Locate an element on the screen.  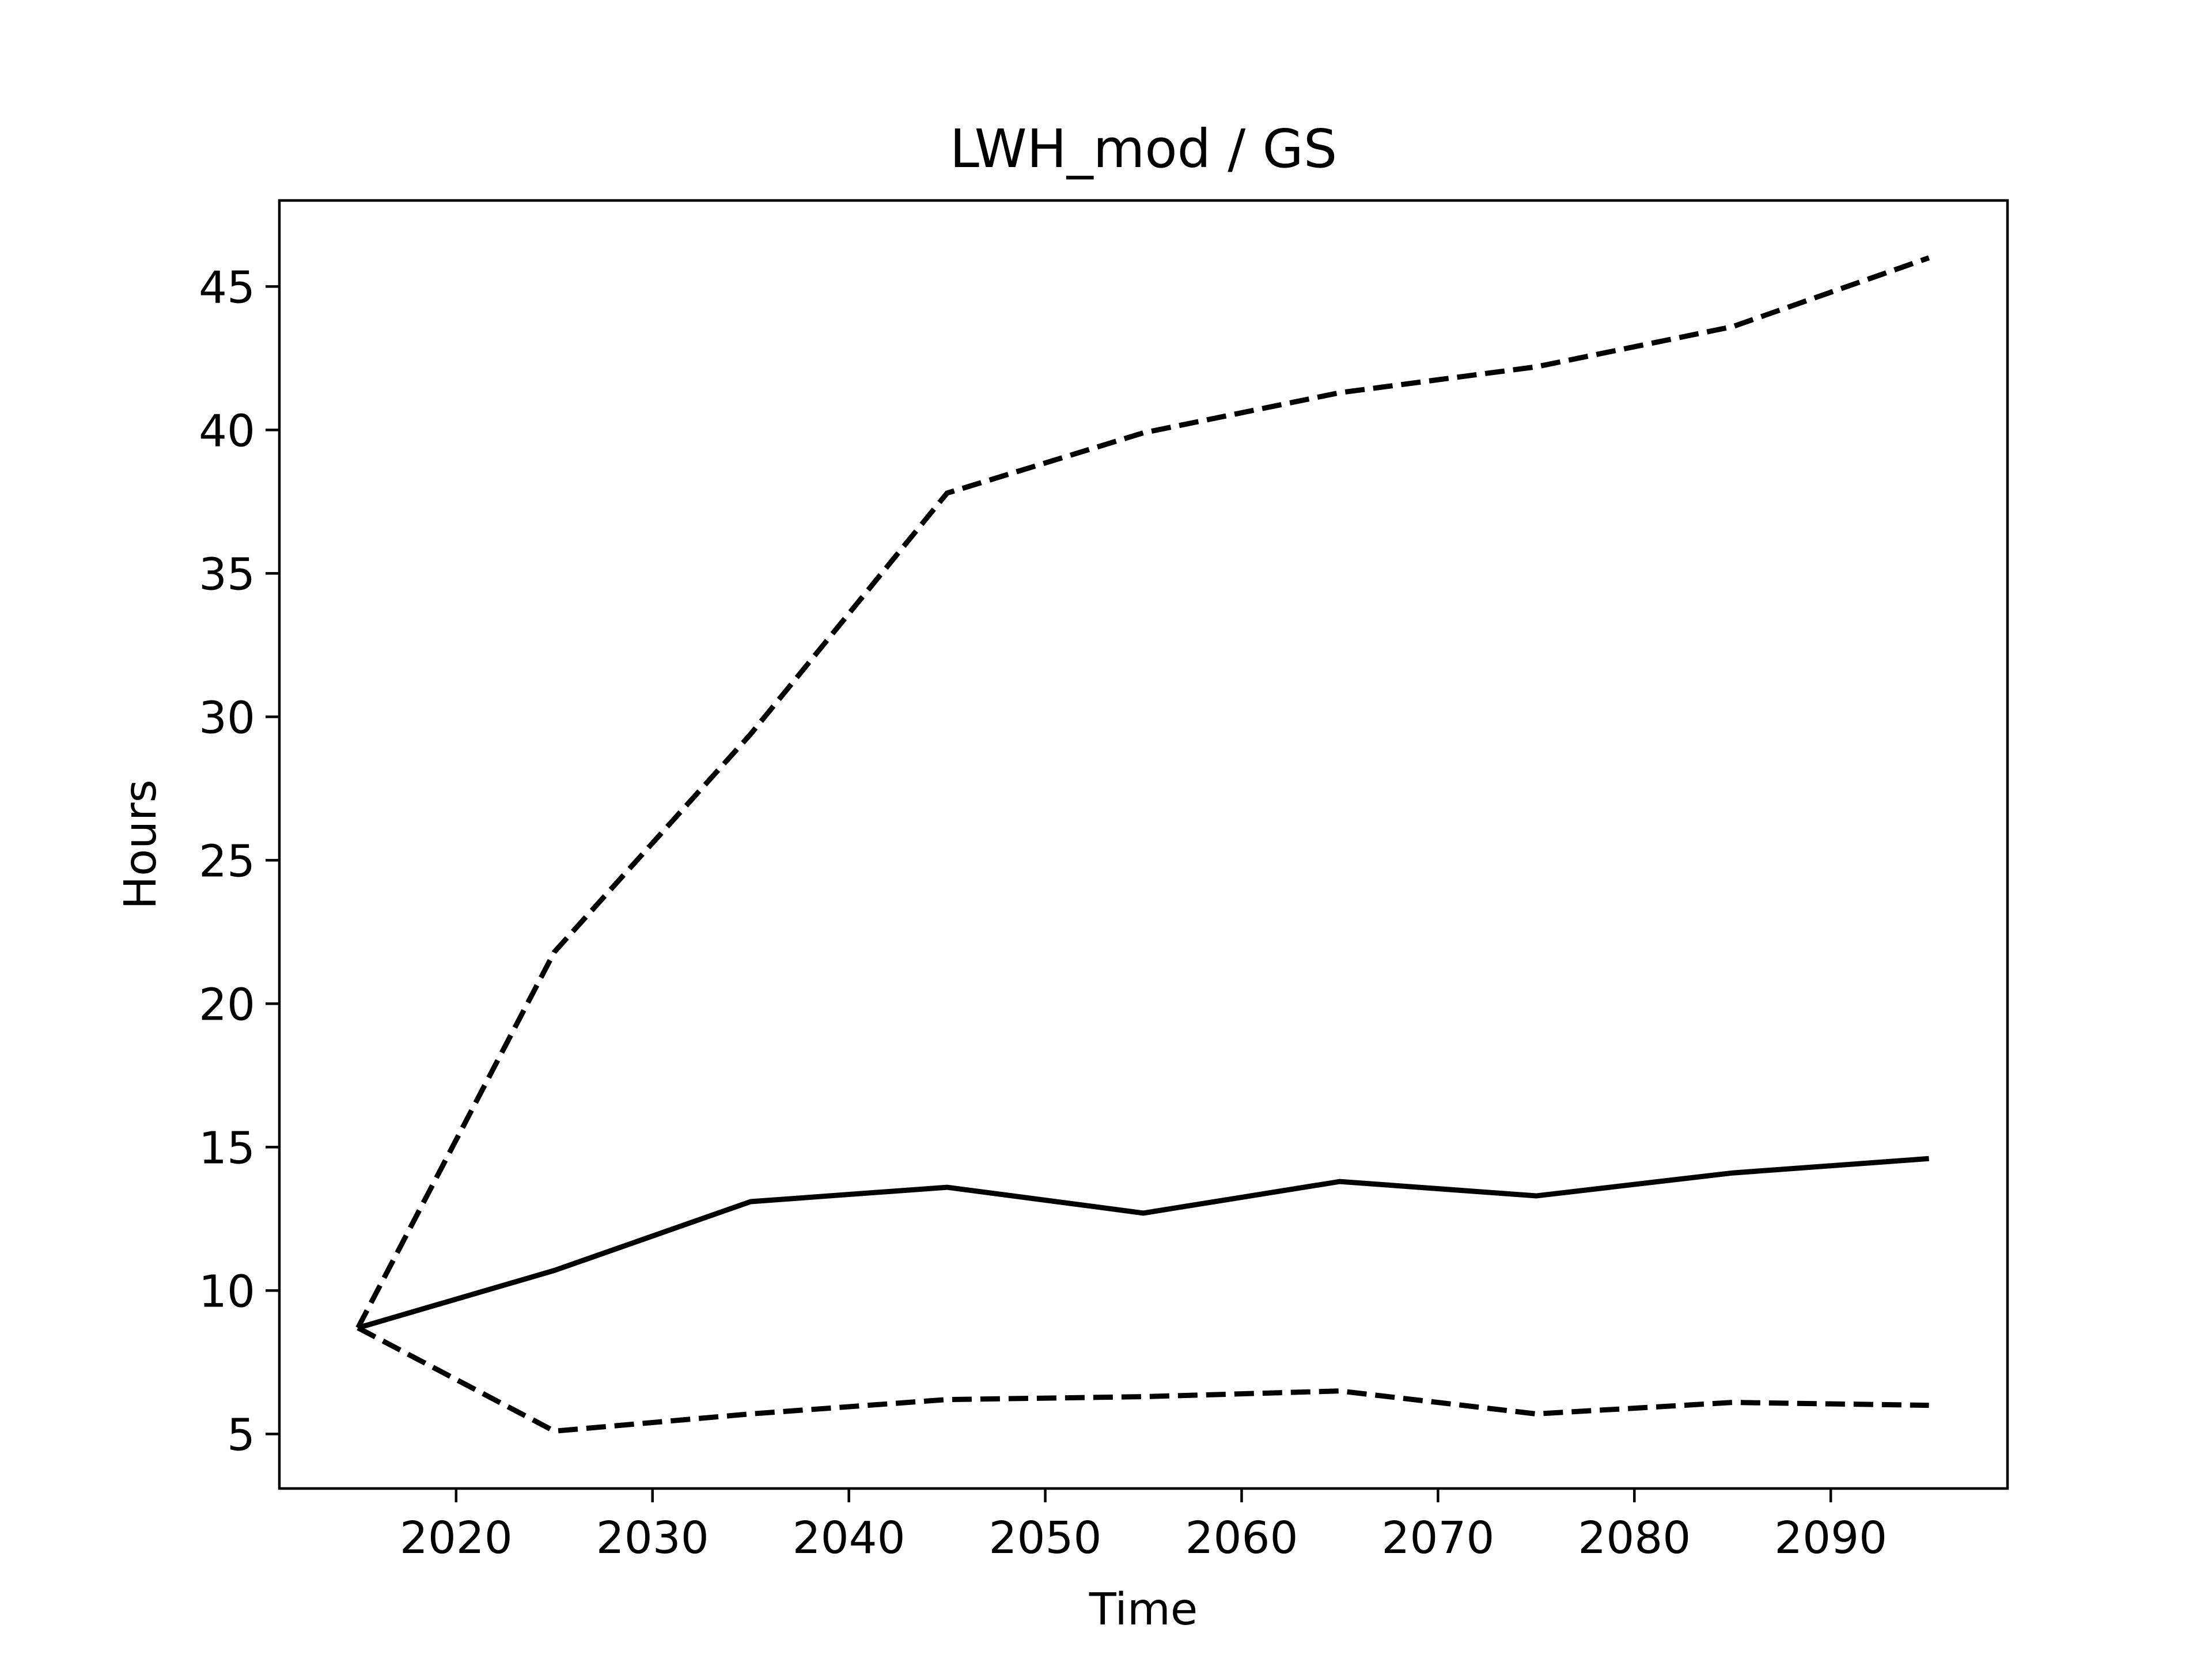
y-tick-label: 25 is located at coordinates (227, 861).